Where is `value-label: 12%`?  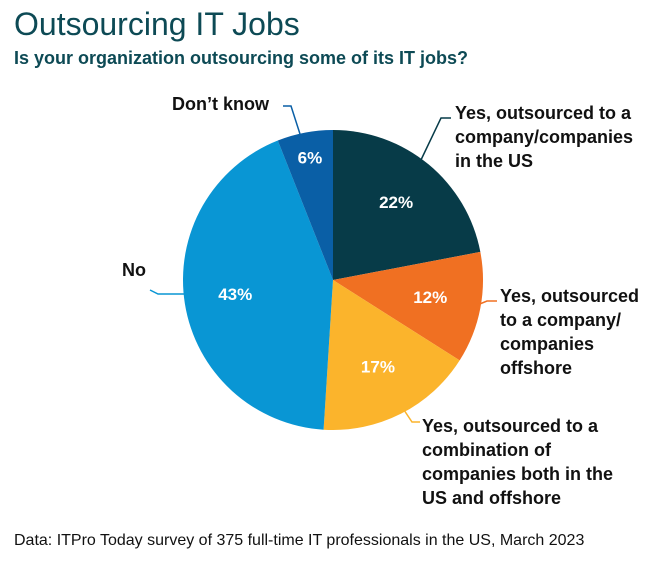
value-label: 12% is located at coordinates (430, 297).